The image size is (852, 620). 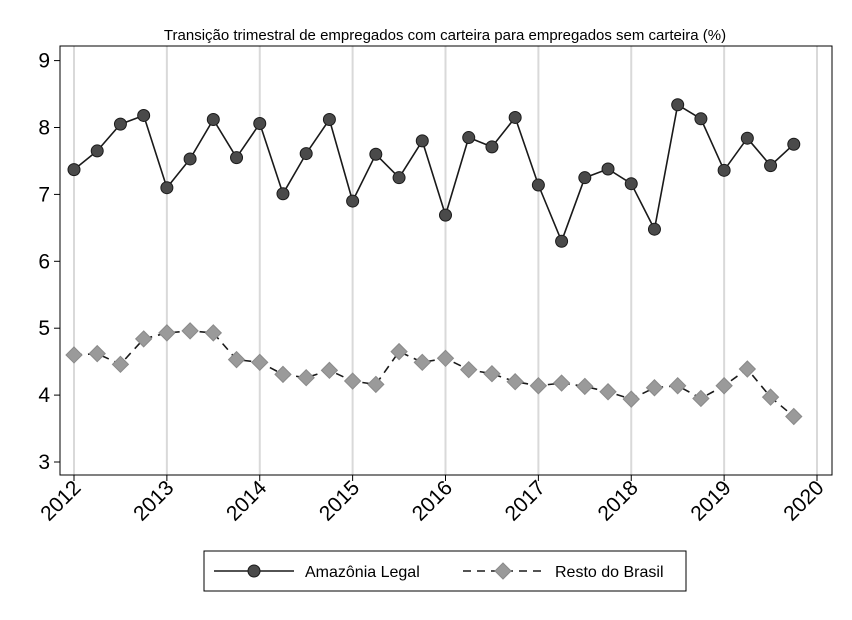 I want to click on legend: Amazônia Legal Resto do Brasil, so click(x=445, y=571).